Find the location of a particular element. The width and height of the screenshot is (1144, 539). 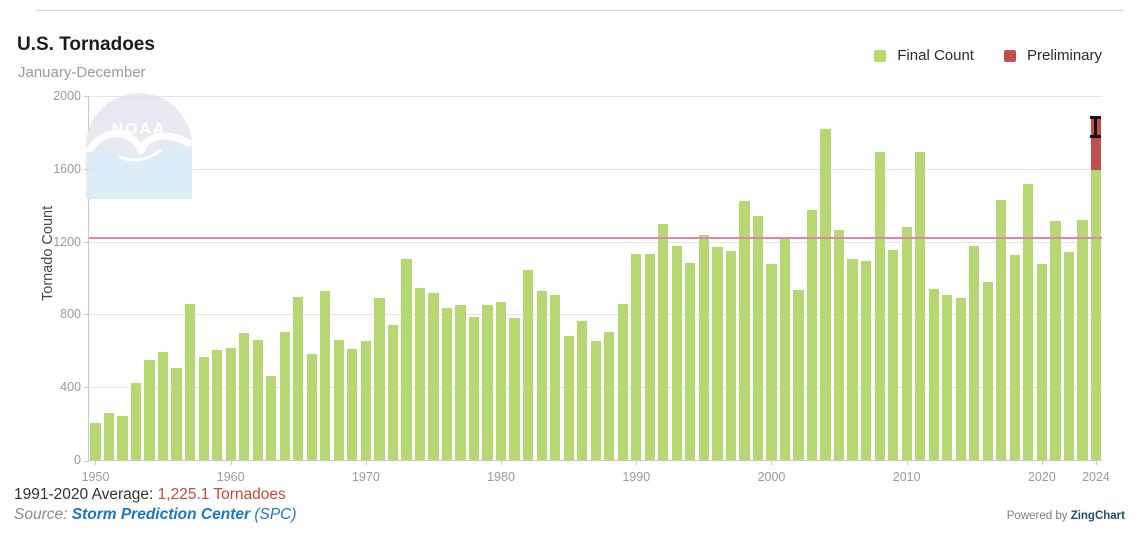

bar-1971 is located at coordinates (379, 379).